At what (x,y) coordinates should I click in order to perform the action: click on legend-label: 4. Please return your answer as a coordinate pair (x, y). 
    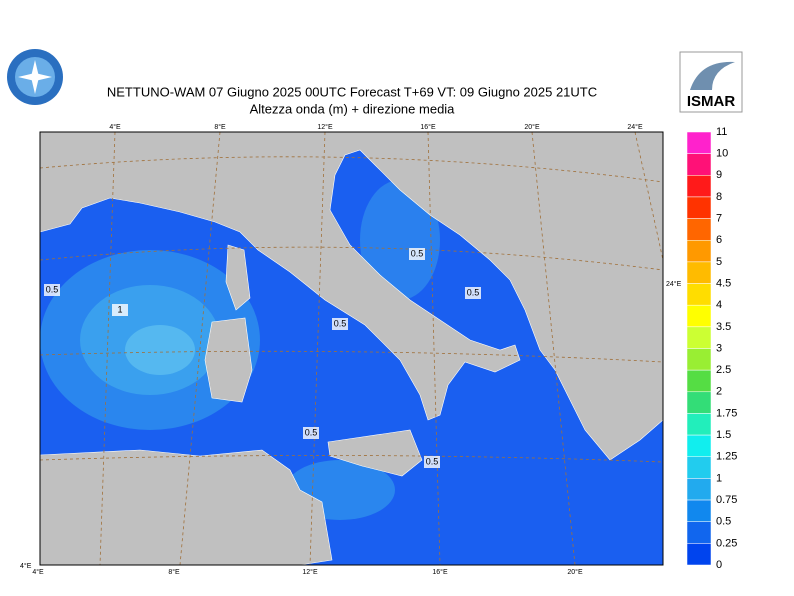
    Looking at the image, I should click on (719, 305).